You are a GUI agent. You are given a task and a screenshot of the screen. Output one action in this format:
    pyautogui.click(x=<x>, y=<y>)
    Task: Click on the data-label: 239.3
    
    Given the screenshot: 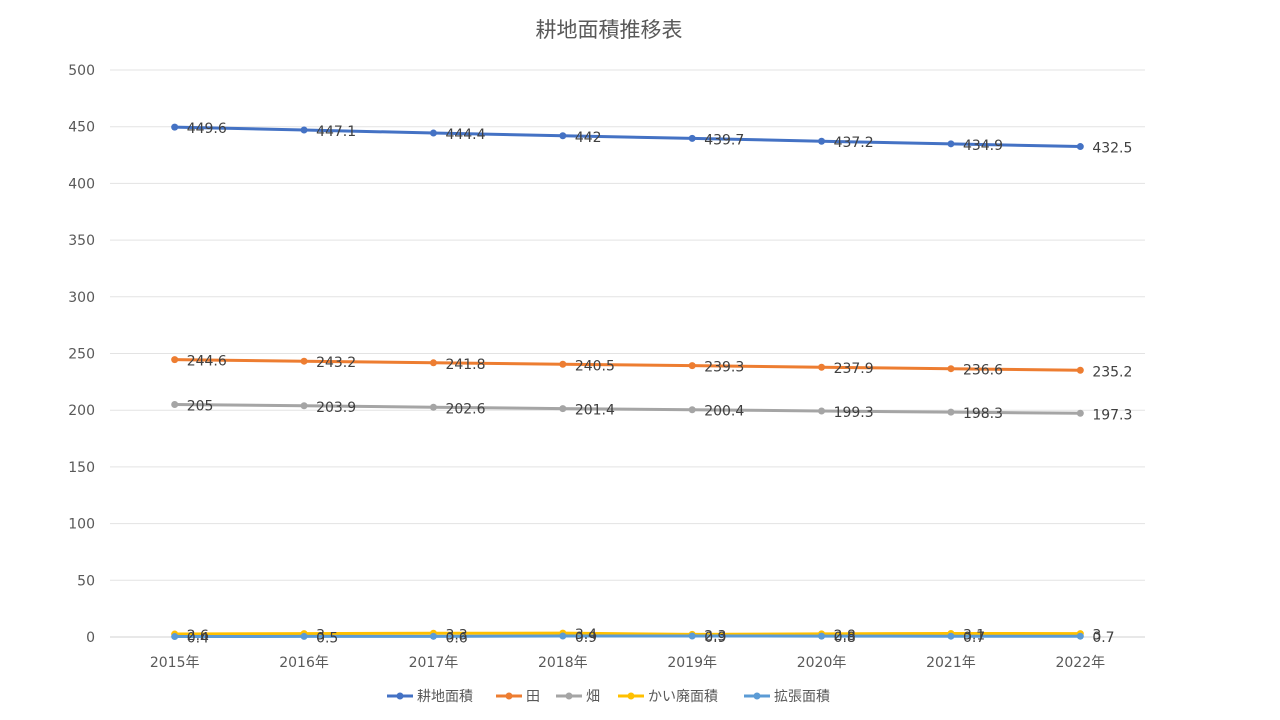 What is the action you would take?
    pyautogui.click(x=724, y=368)
    